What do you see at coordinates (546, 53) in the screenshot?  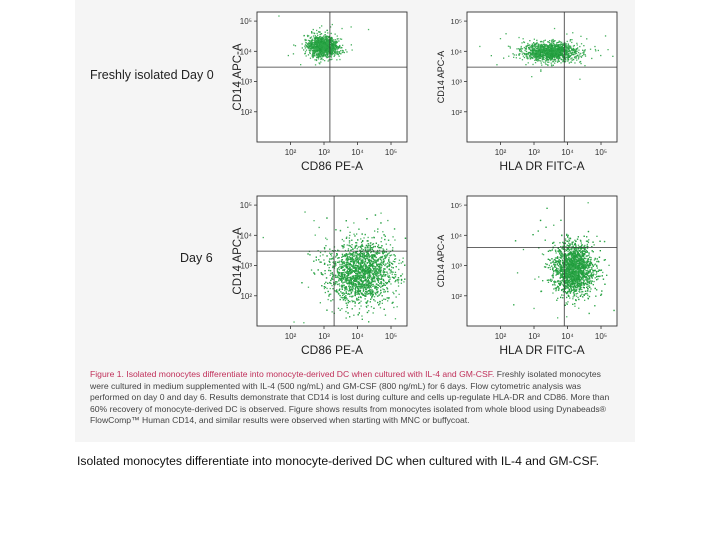 I see `data-points` at bounding box center [546, 53].